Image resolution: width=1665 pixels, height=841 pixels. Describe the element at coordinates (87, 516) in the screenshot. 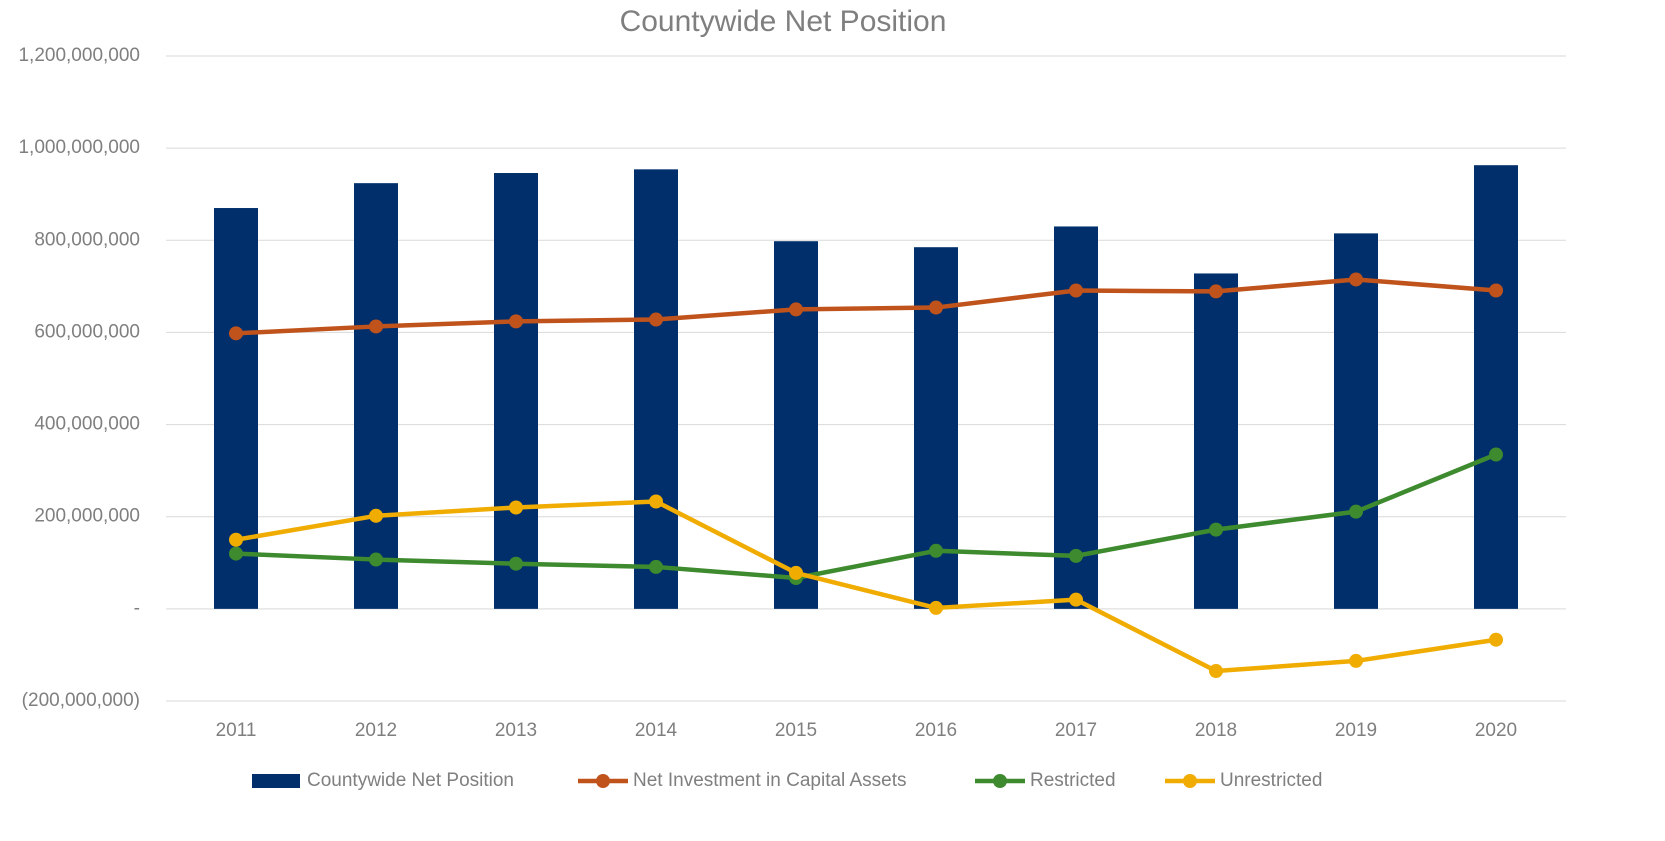

I see `y-tick-label: 200,000,000` at that location.